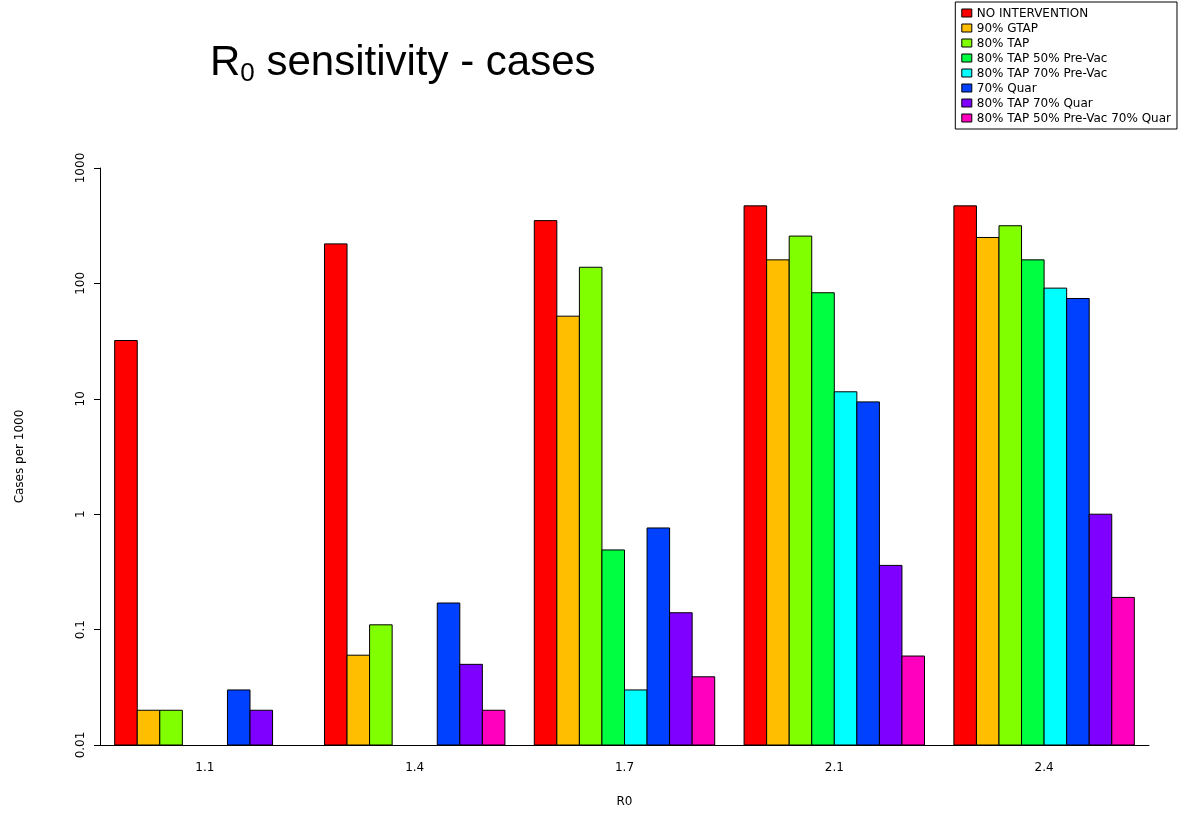 Image resolution: width=1179 pixels, height=819 pixels. I want to click on y-tick-label: 100, so click(80, 283).